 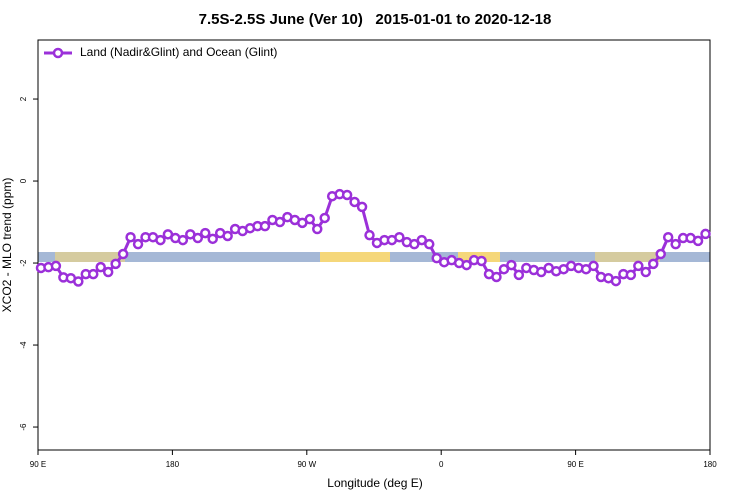 What do you see at coordinates (23, 427) in the screenshot?
I see `y-tick-label: -6` at bounding box center [23, 427].